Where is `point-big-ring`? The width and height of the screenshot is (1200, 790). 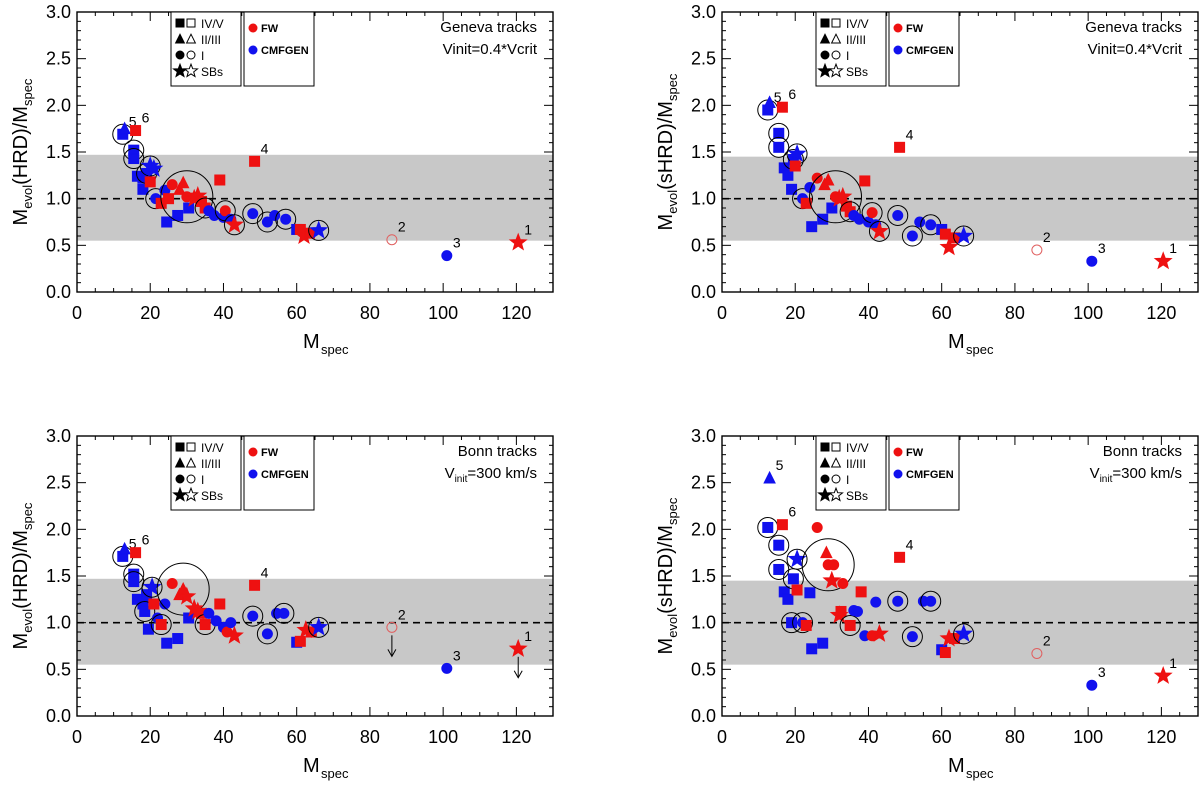
point-big-ring is located at coordinates (187, 197).